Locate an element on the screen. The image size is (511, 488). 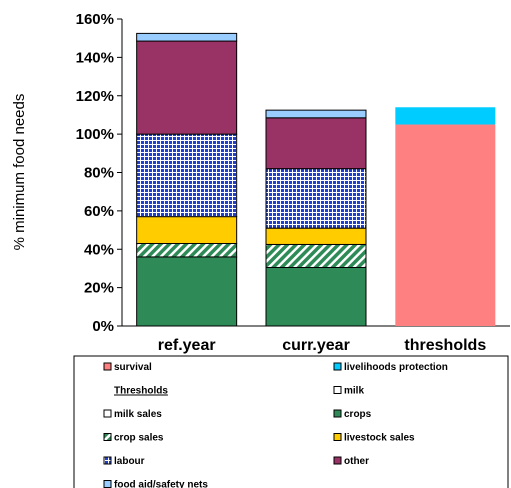
y-tick-label: 100% is located at coordinates (95, 134).